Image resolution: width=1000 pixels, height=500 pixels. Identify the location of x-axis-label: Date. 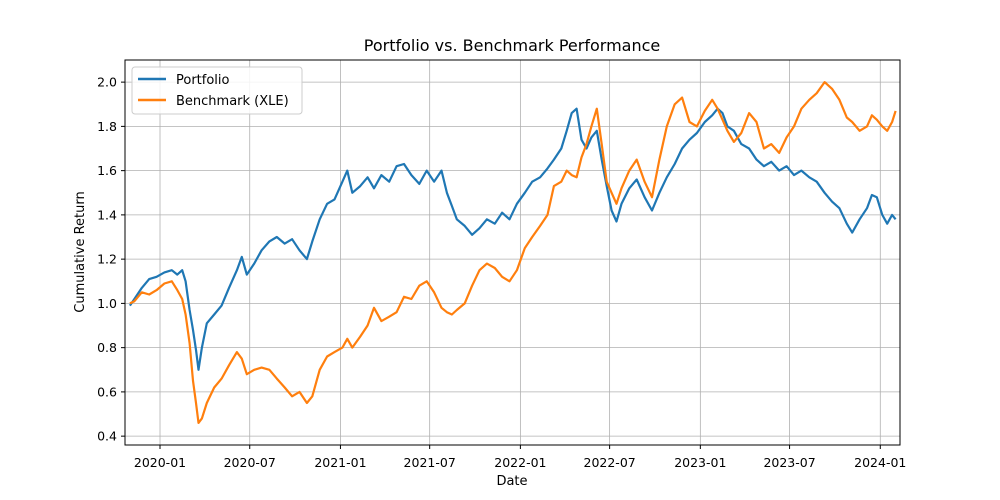
(511, 481).